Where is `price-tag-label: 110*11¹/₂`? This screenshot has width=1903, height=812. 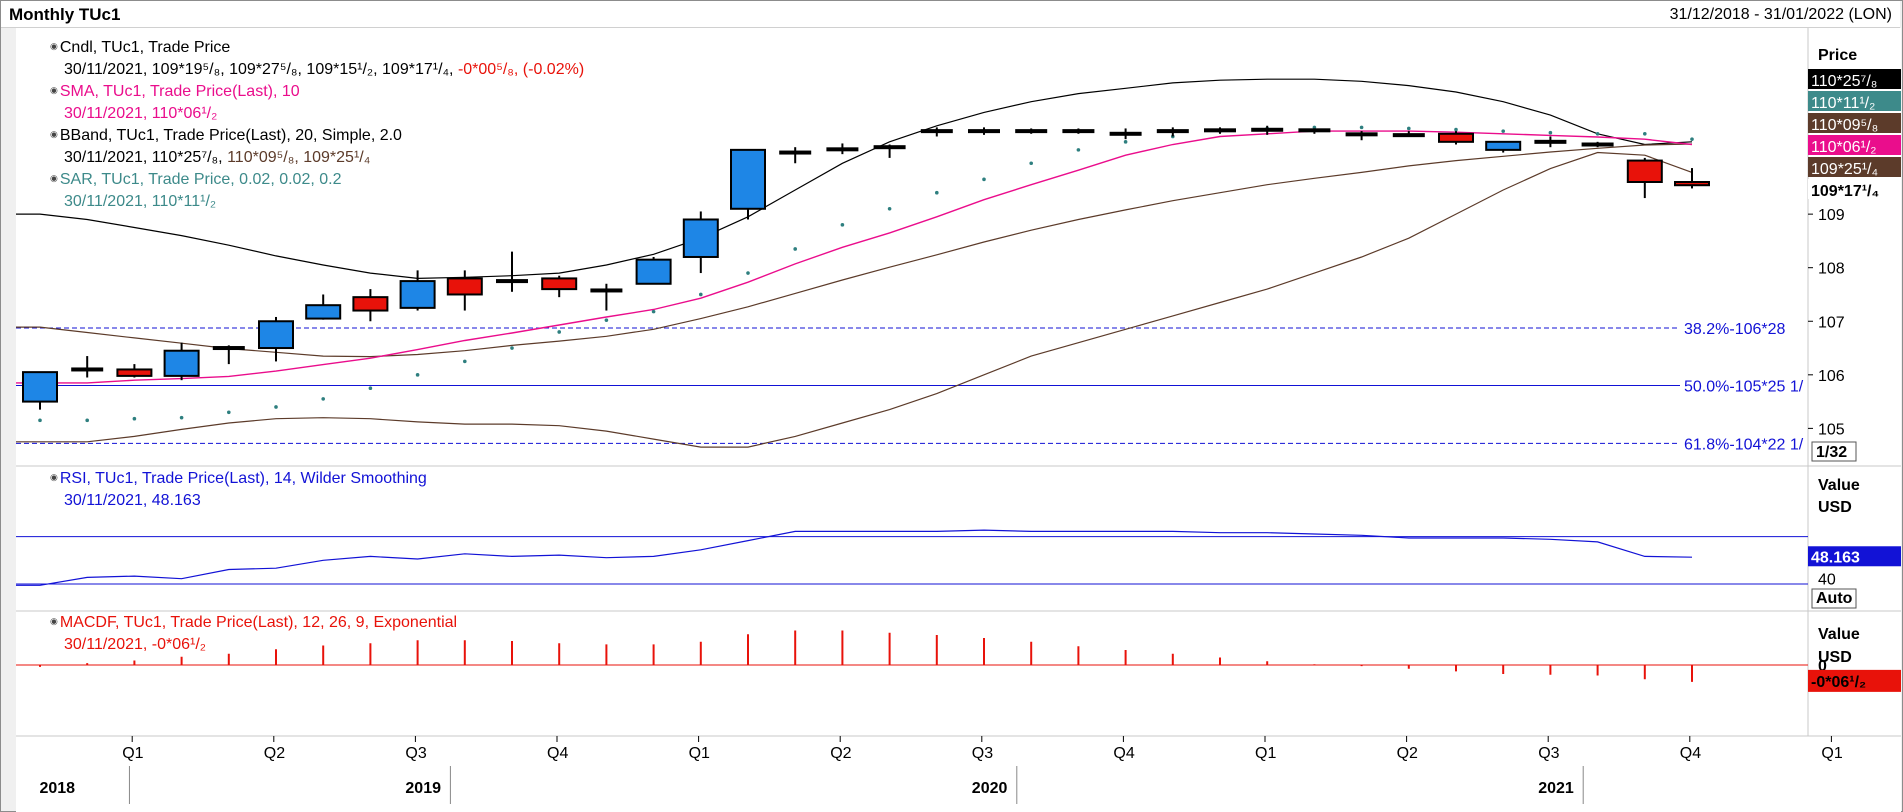 price-tag-label: 110*11¹/₂ is located at coordinates (1843, 103).